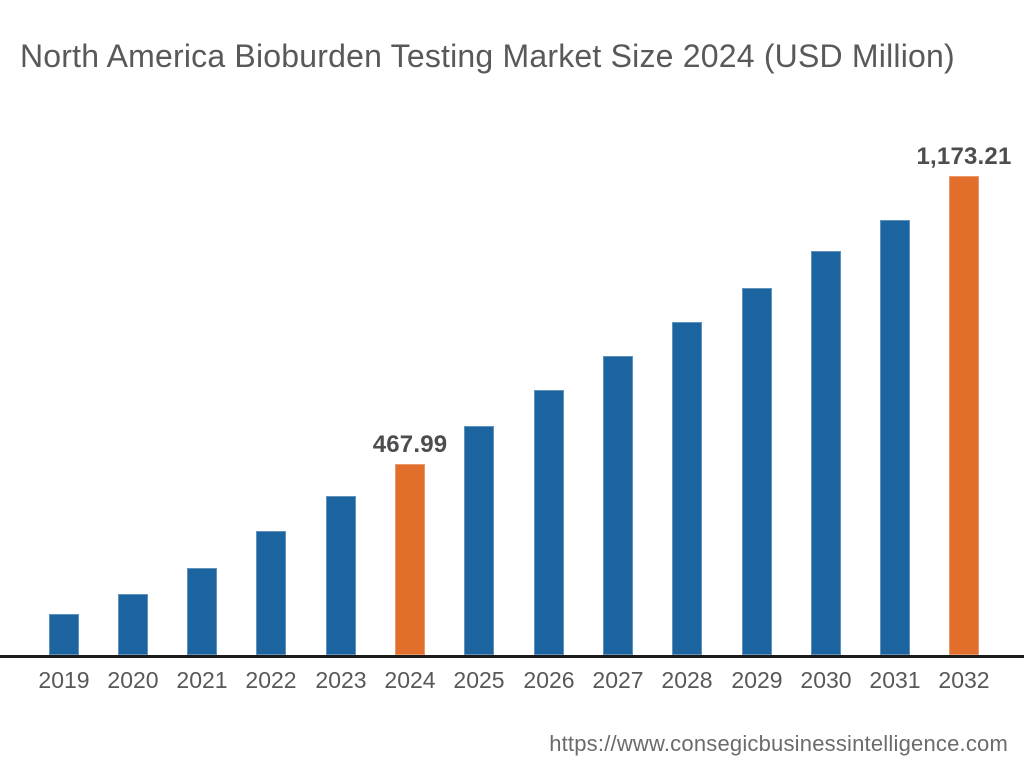 The image size is (1024, 768). What do you see at coordinates (271, 593) in the screenshot?
I see `bar-2022` at bounding box center [271, 593].